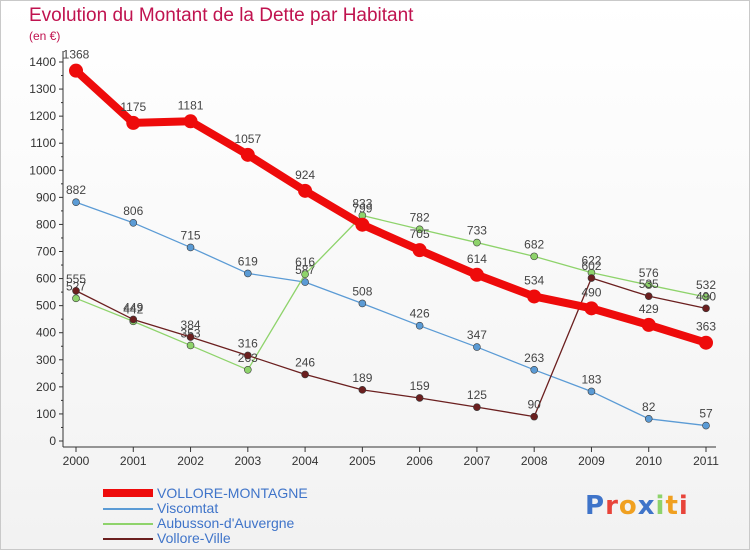 This screenshot has height=551, width=750. What do you see at coordinates (42, 116) in the screenshot?
I see `y-tick-label: 1200` at bounding box center [42, 116].